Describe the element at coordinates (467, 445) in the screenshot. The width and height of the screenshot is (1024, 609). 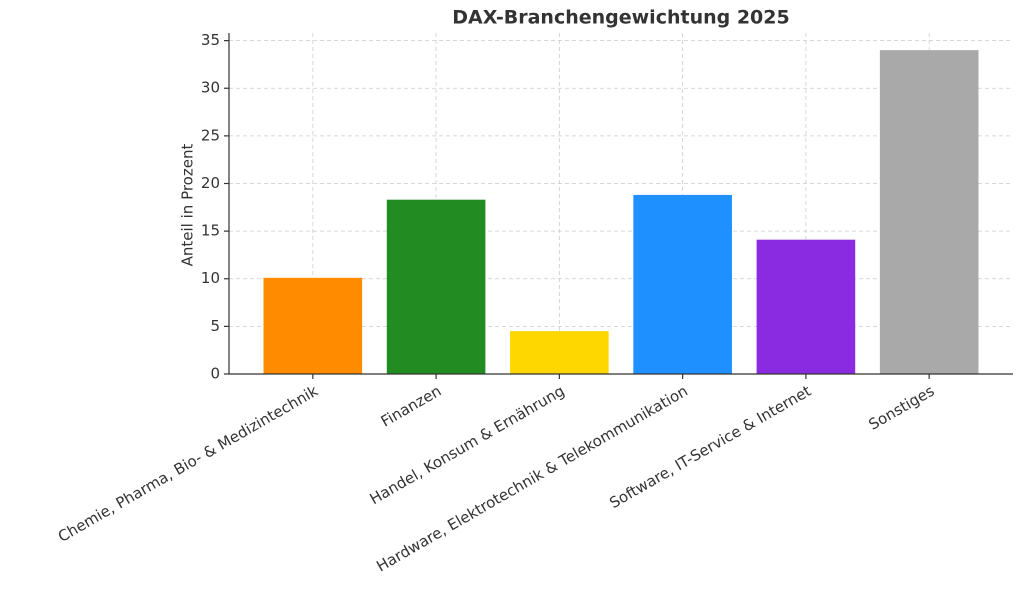
I see `x-tick-label: Handel, Konsum & Ernährung` at that location.